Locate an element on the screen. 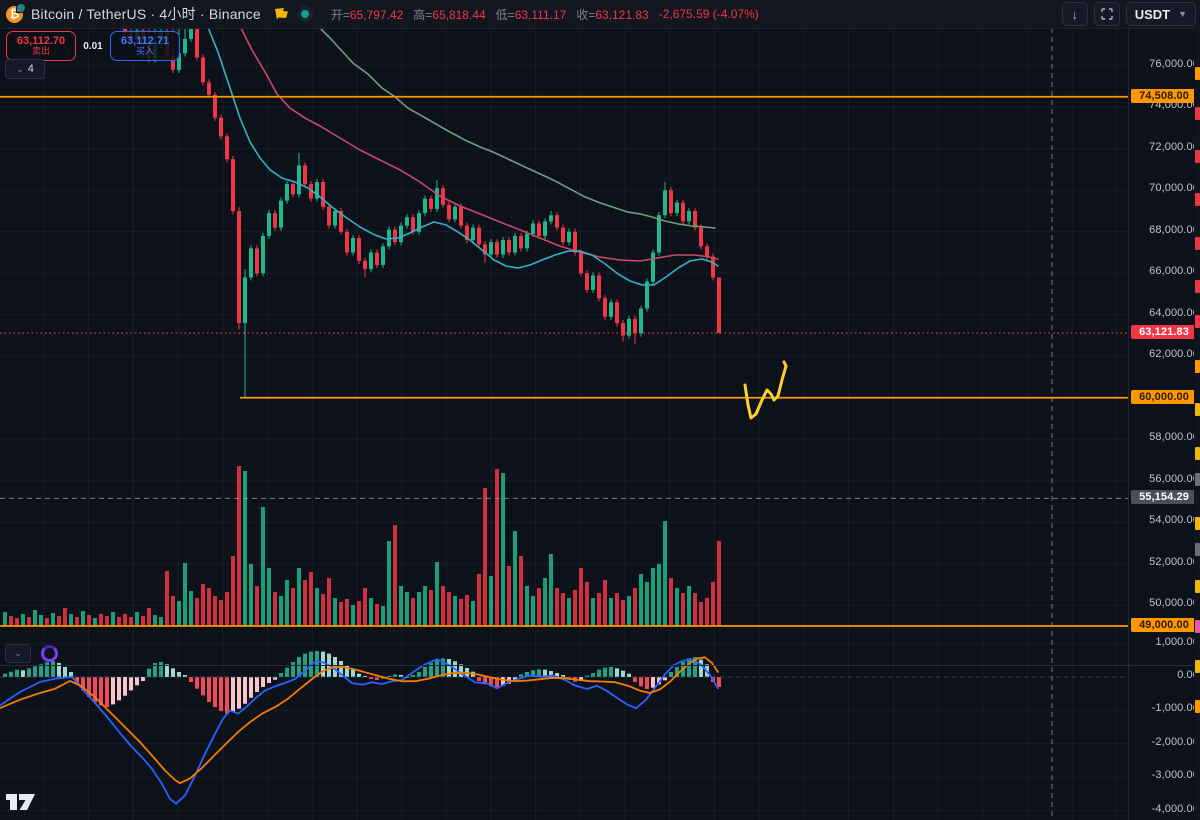 This screenshot has width=1200, height=820. open-value: 65,797.42 is located at coordinates (376, 14).